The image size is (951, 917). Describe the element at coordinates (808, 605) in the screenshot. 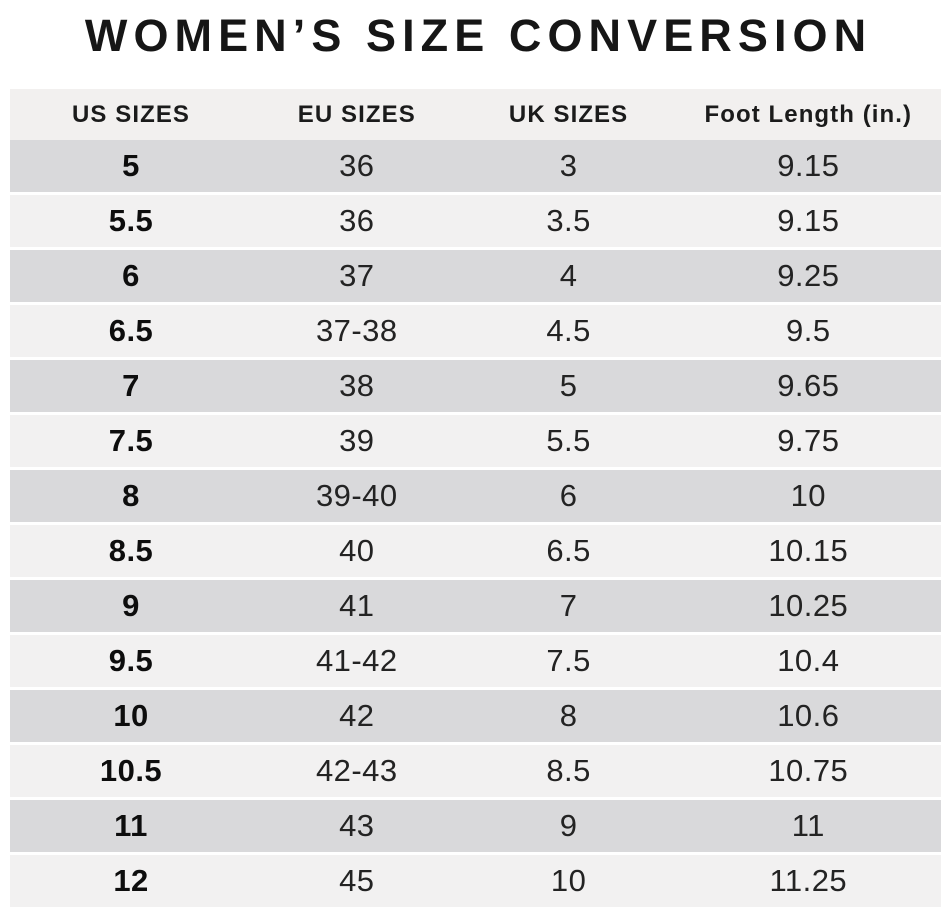

I see `foot-length-cell: 10.25` at that location.